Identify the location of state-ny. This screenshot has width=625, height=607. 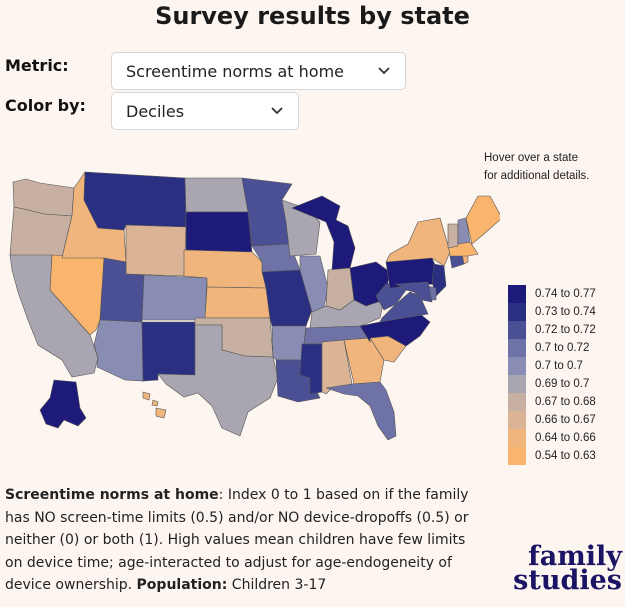
(418, 242).